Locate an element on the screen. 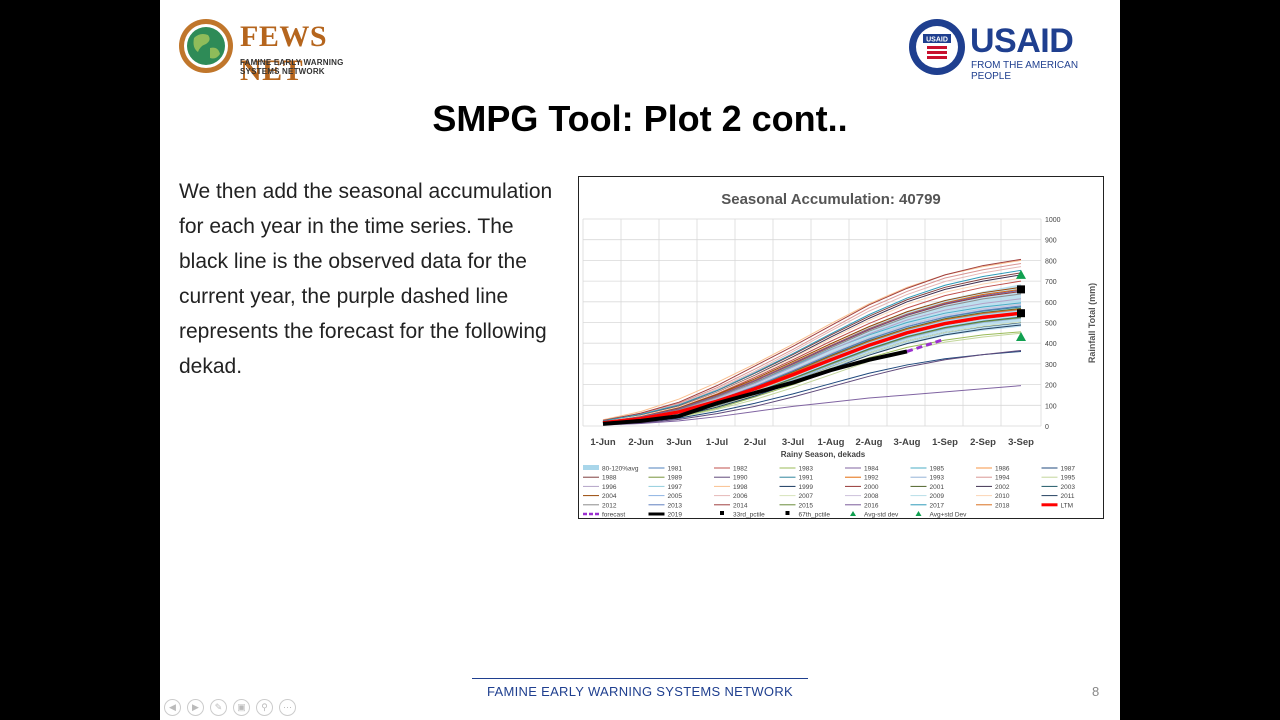 This screenshot has height=720, width=1280. y-tick-label: 400 is located at coordinates (1051, 344).